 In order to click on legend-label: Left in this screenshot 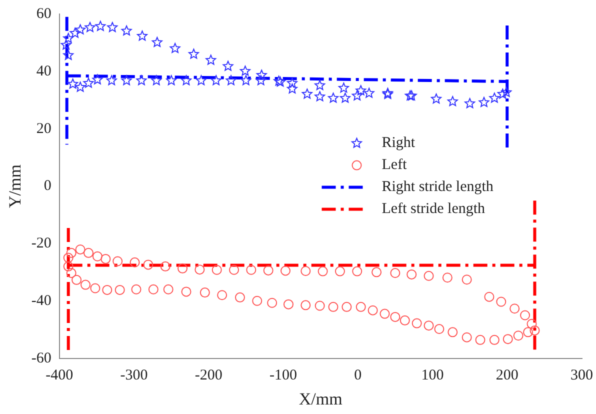, I will do `click(395, 165)`.